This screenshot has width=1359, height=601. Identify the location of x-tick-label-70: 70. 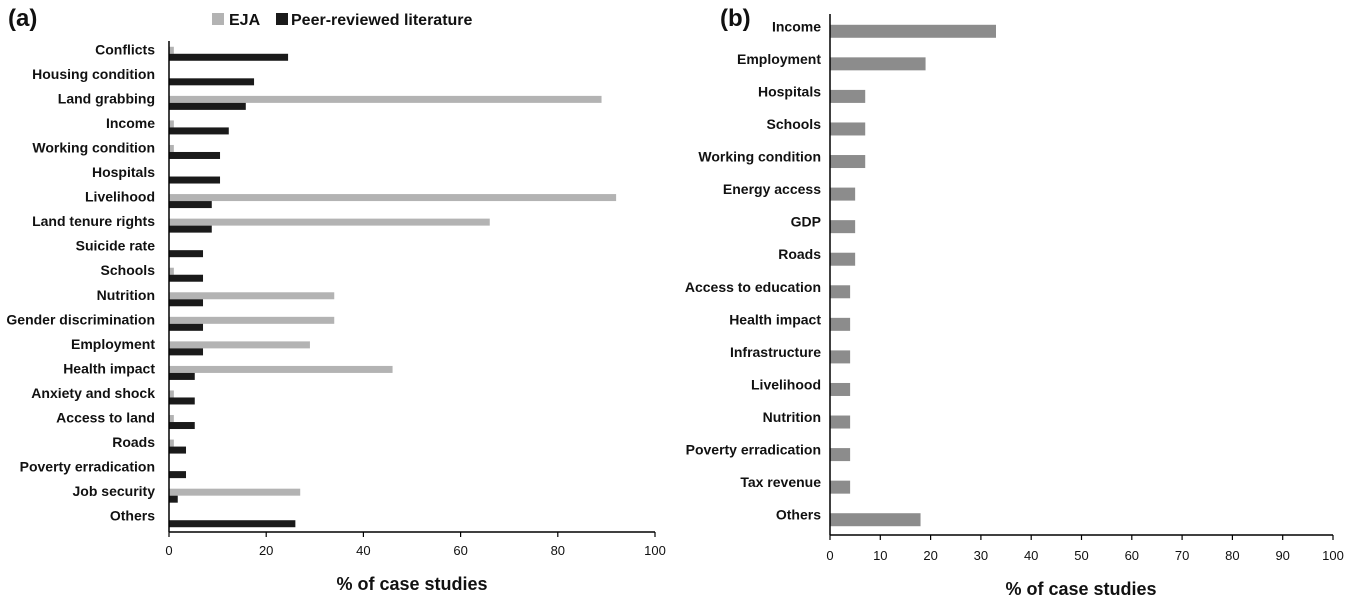
(1182, 555).